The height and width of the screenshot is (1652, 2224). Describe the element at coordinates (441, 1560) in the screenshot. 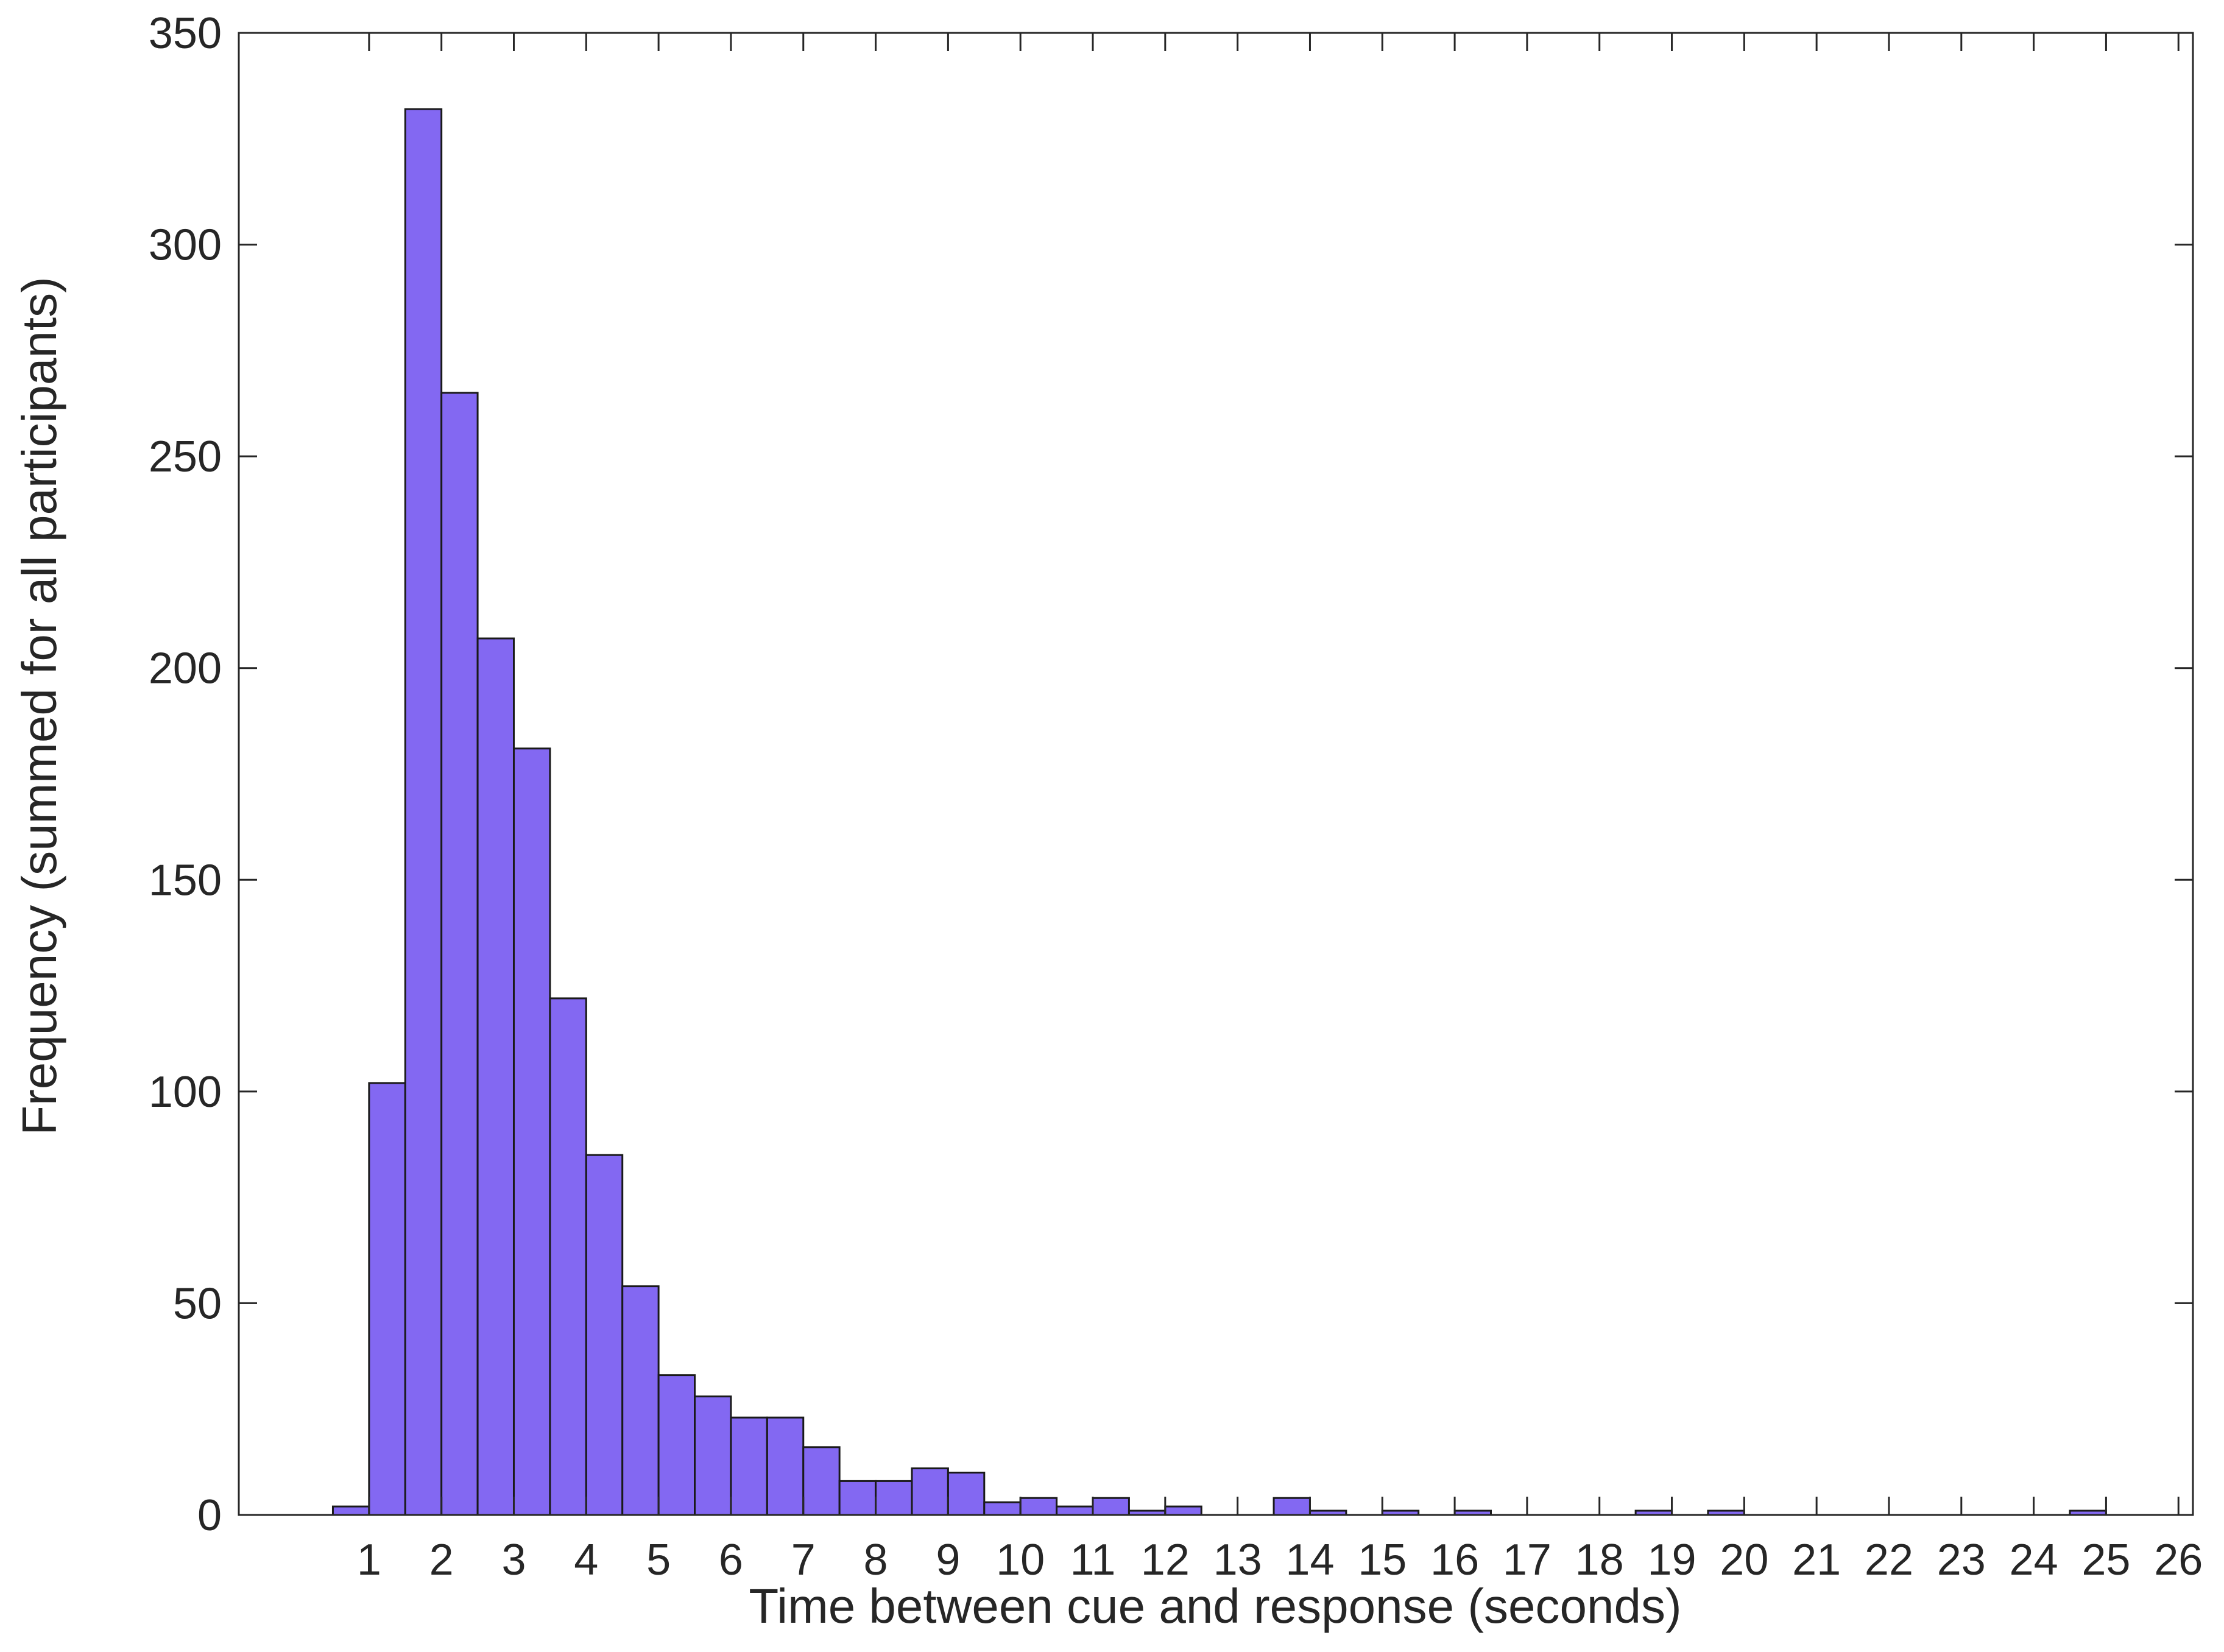

I see `x-tick-label: 2` at that location.